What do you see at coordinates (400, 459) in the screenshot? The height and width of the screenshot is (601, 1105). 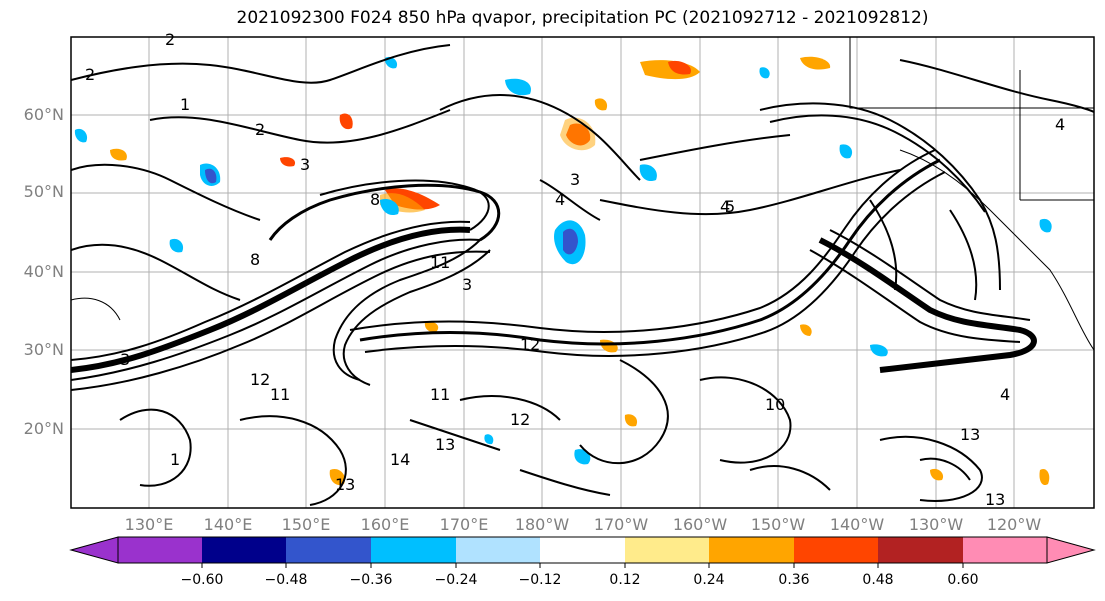 I see `contour-label: 14` at bounding box center [400, 459].